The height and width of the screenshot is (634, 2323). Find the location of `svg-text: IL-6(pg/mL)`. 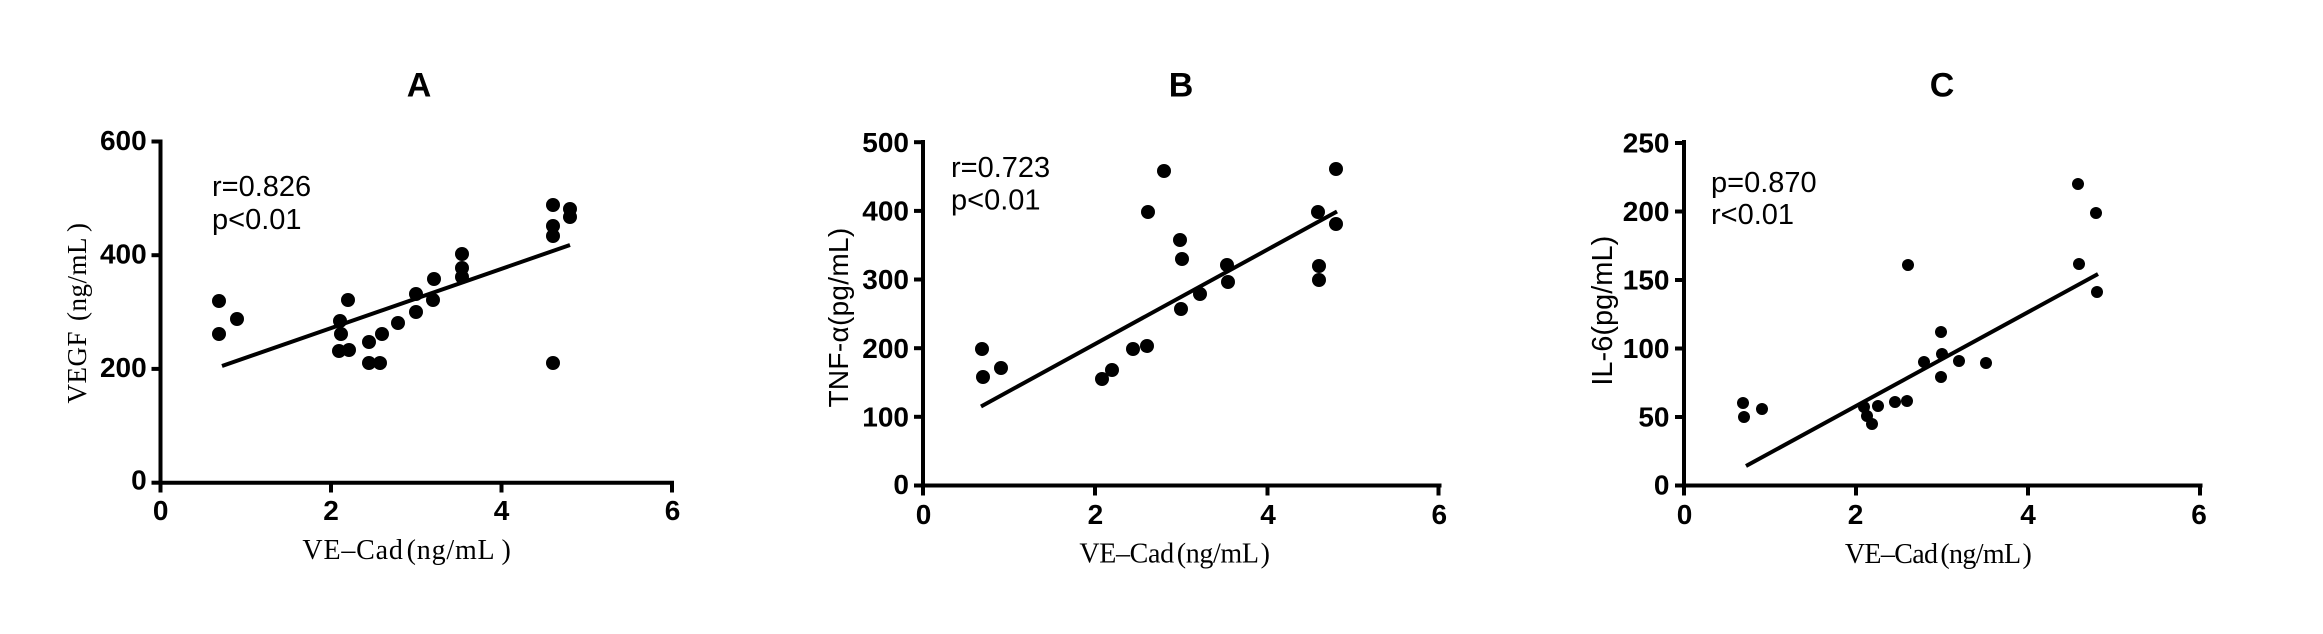

svg-text: IL-6(pg/mL) is located at coordinates (1603, 311).